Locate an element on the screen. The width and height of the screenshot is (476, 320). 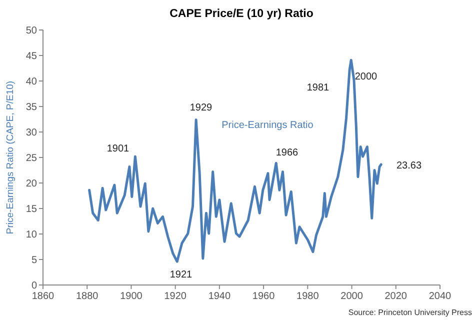
annotation: 2000 is located at coordinates (366, 77).